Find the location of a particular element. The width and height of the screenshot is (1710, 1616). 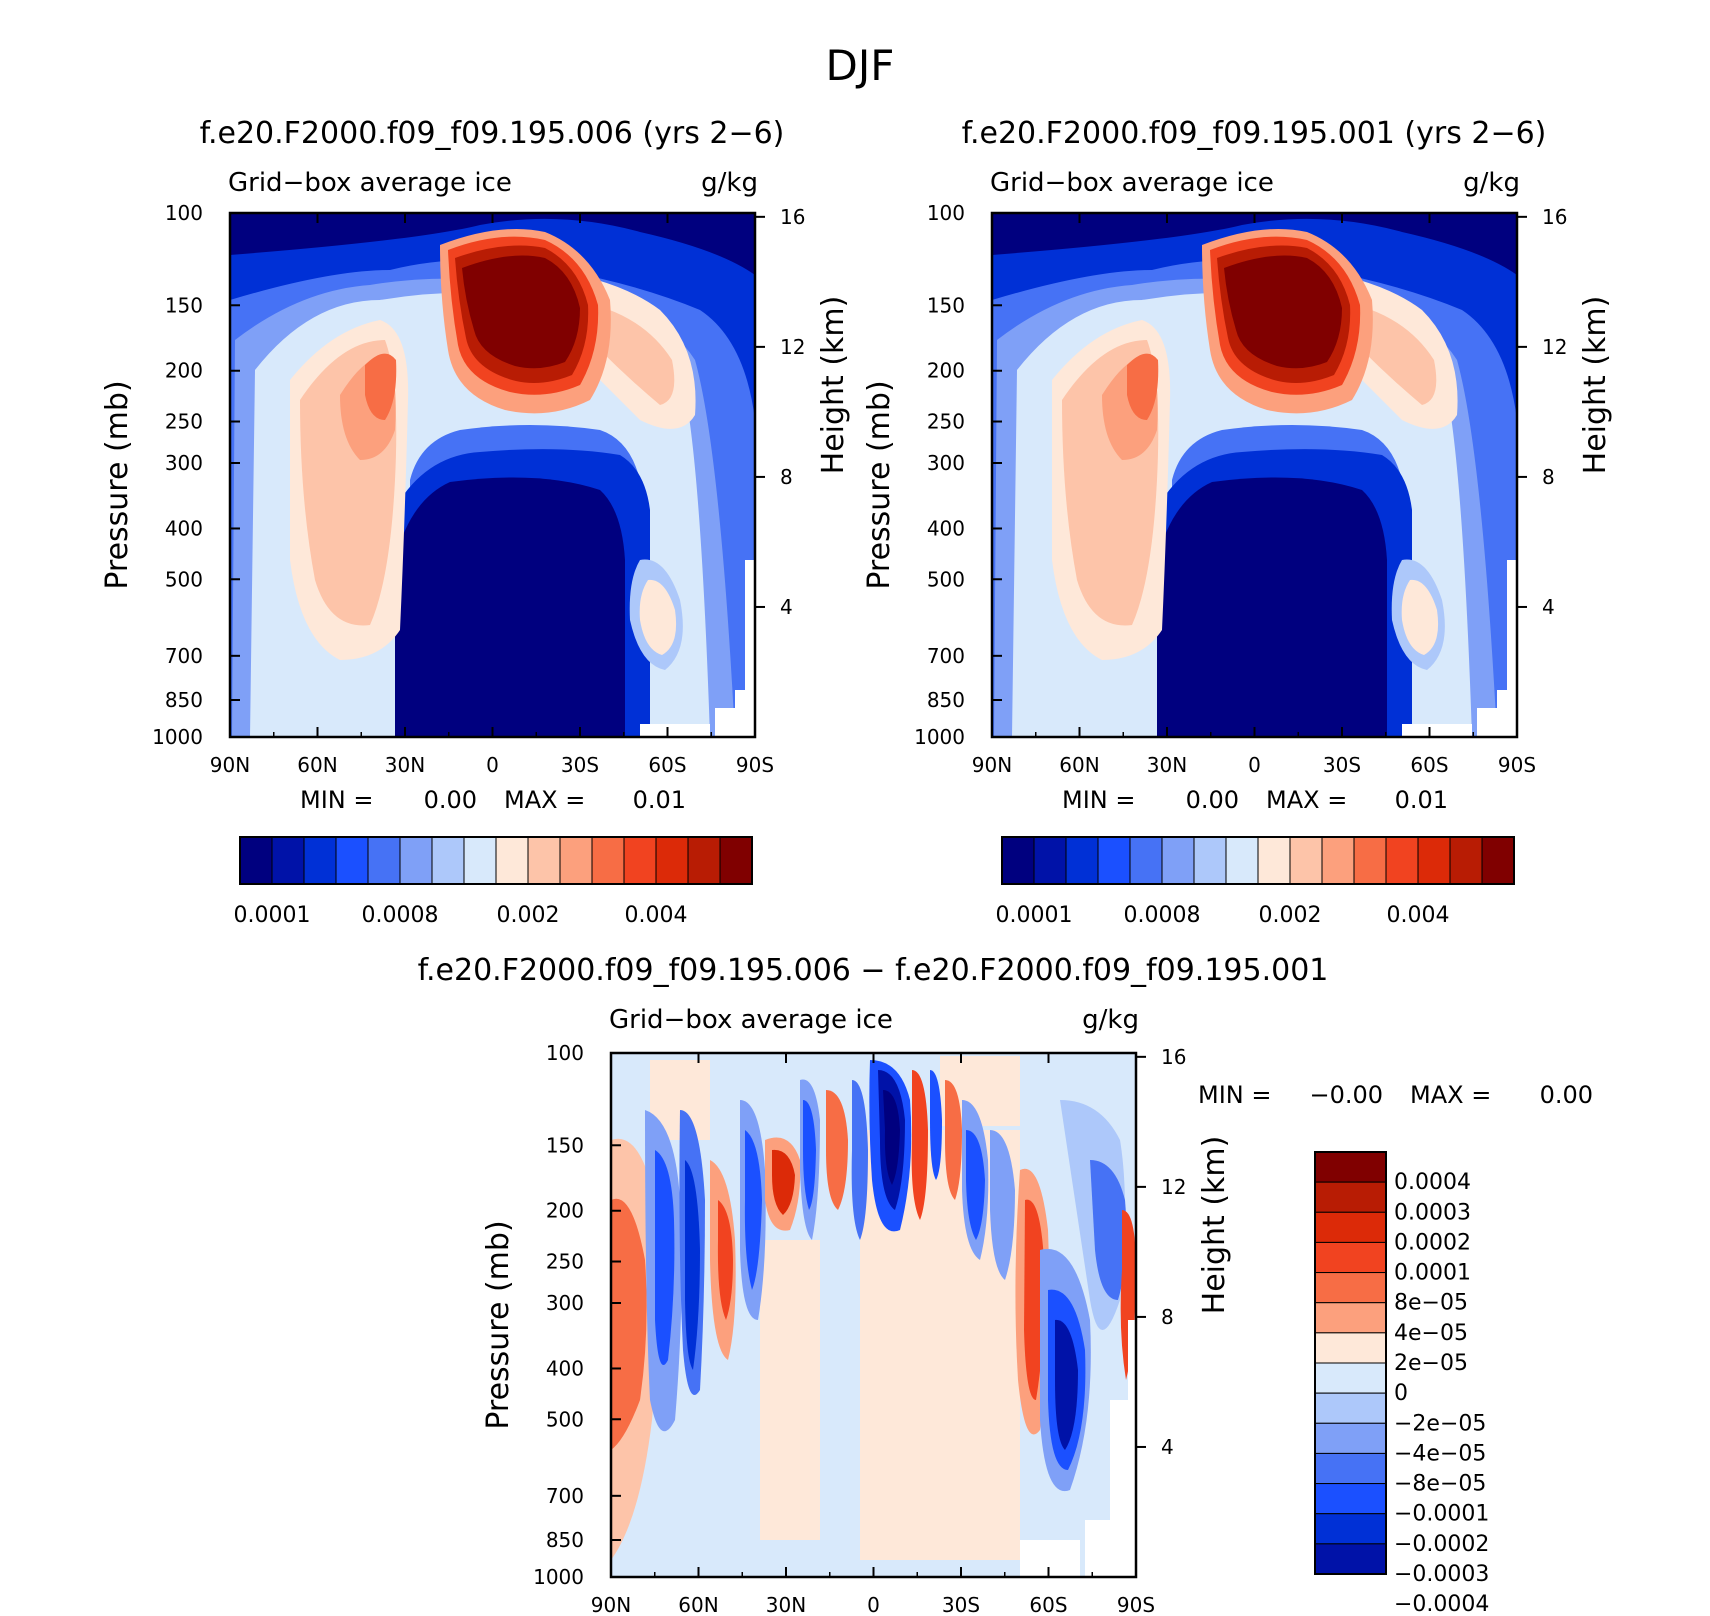

y-tick-label: 400 is located at coordinates (184, 528).